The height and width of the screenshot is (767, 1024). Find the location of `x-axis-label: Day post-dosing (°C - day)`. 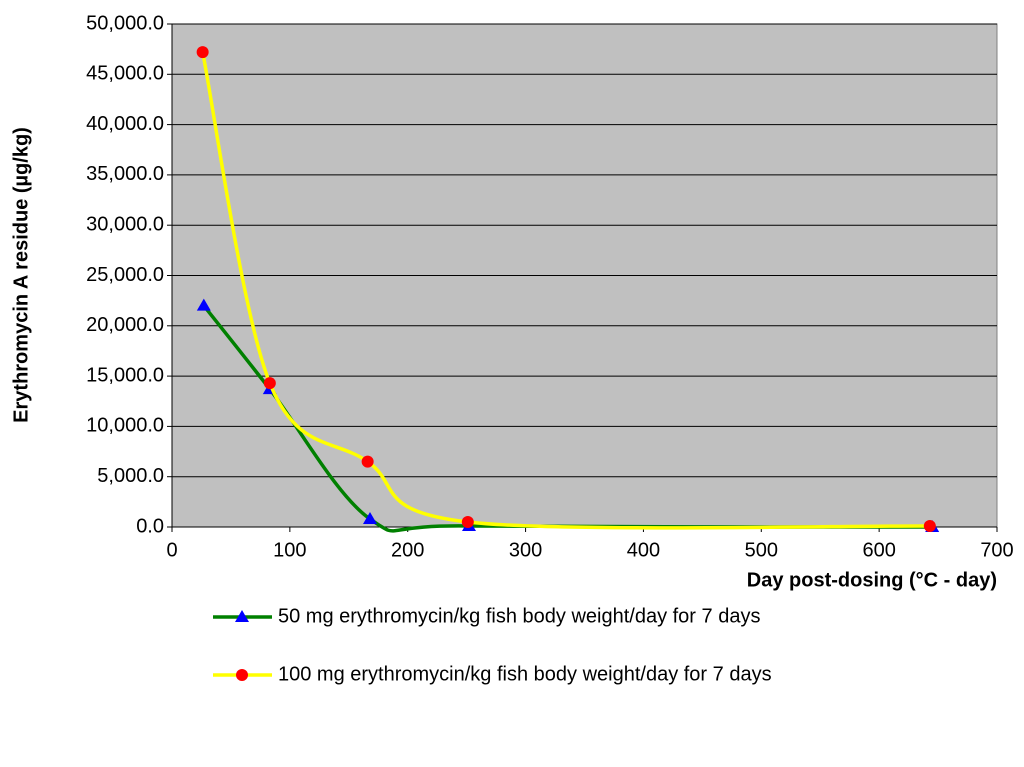

x-axis-label: Day post-dosing (°C - day) is located at coordinates (872, 580).